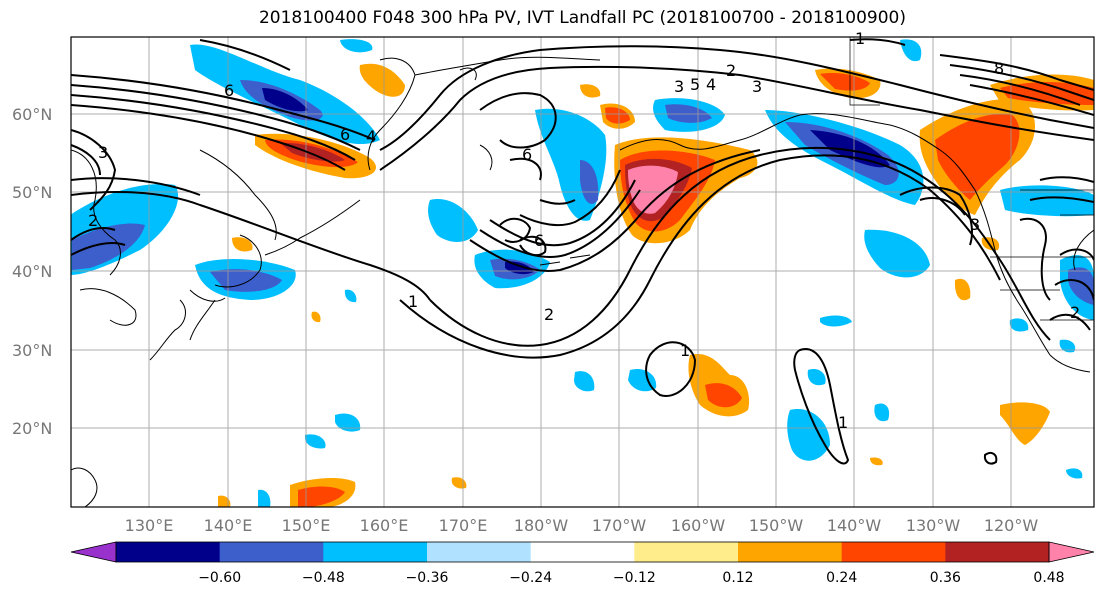  Describe the element at coordinates (323, 578) in the screenshot. I see `colorbar-tick-label: −0.48` at that location.